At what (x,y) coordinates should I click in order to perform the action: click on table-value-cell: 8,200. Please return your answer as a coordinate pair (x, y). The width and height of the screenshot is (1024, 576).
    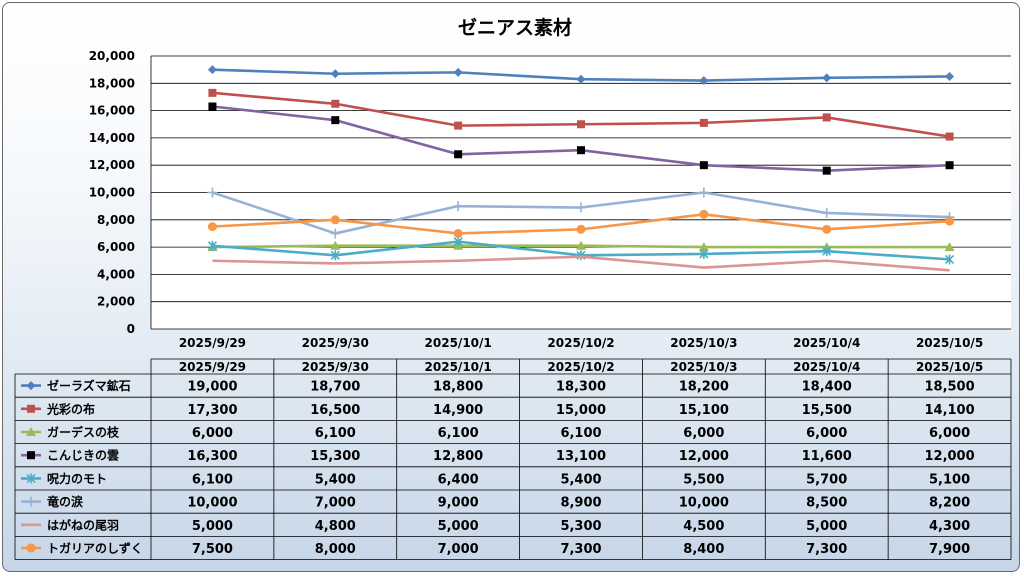
    Looking at the image, I should click on (949, 503).